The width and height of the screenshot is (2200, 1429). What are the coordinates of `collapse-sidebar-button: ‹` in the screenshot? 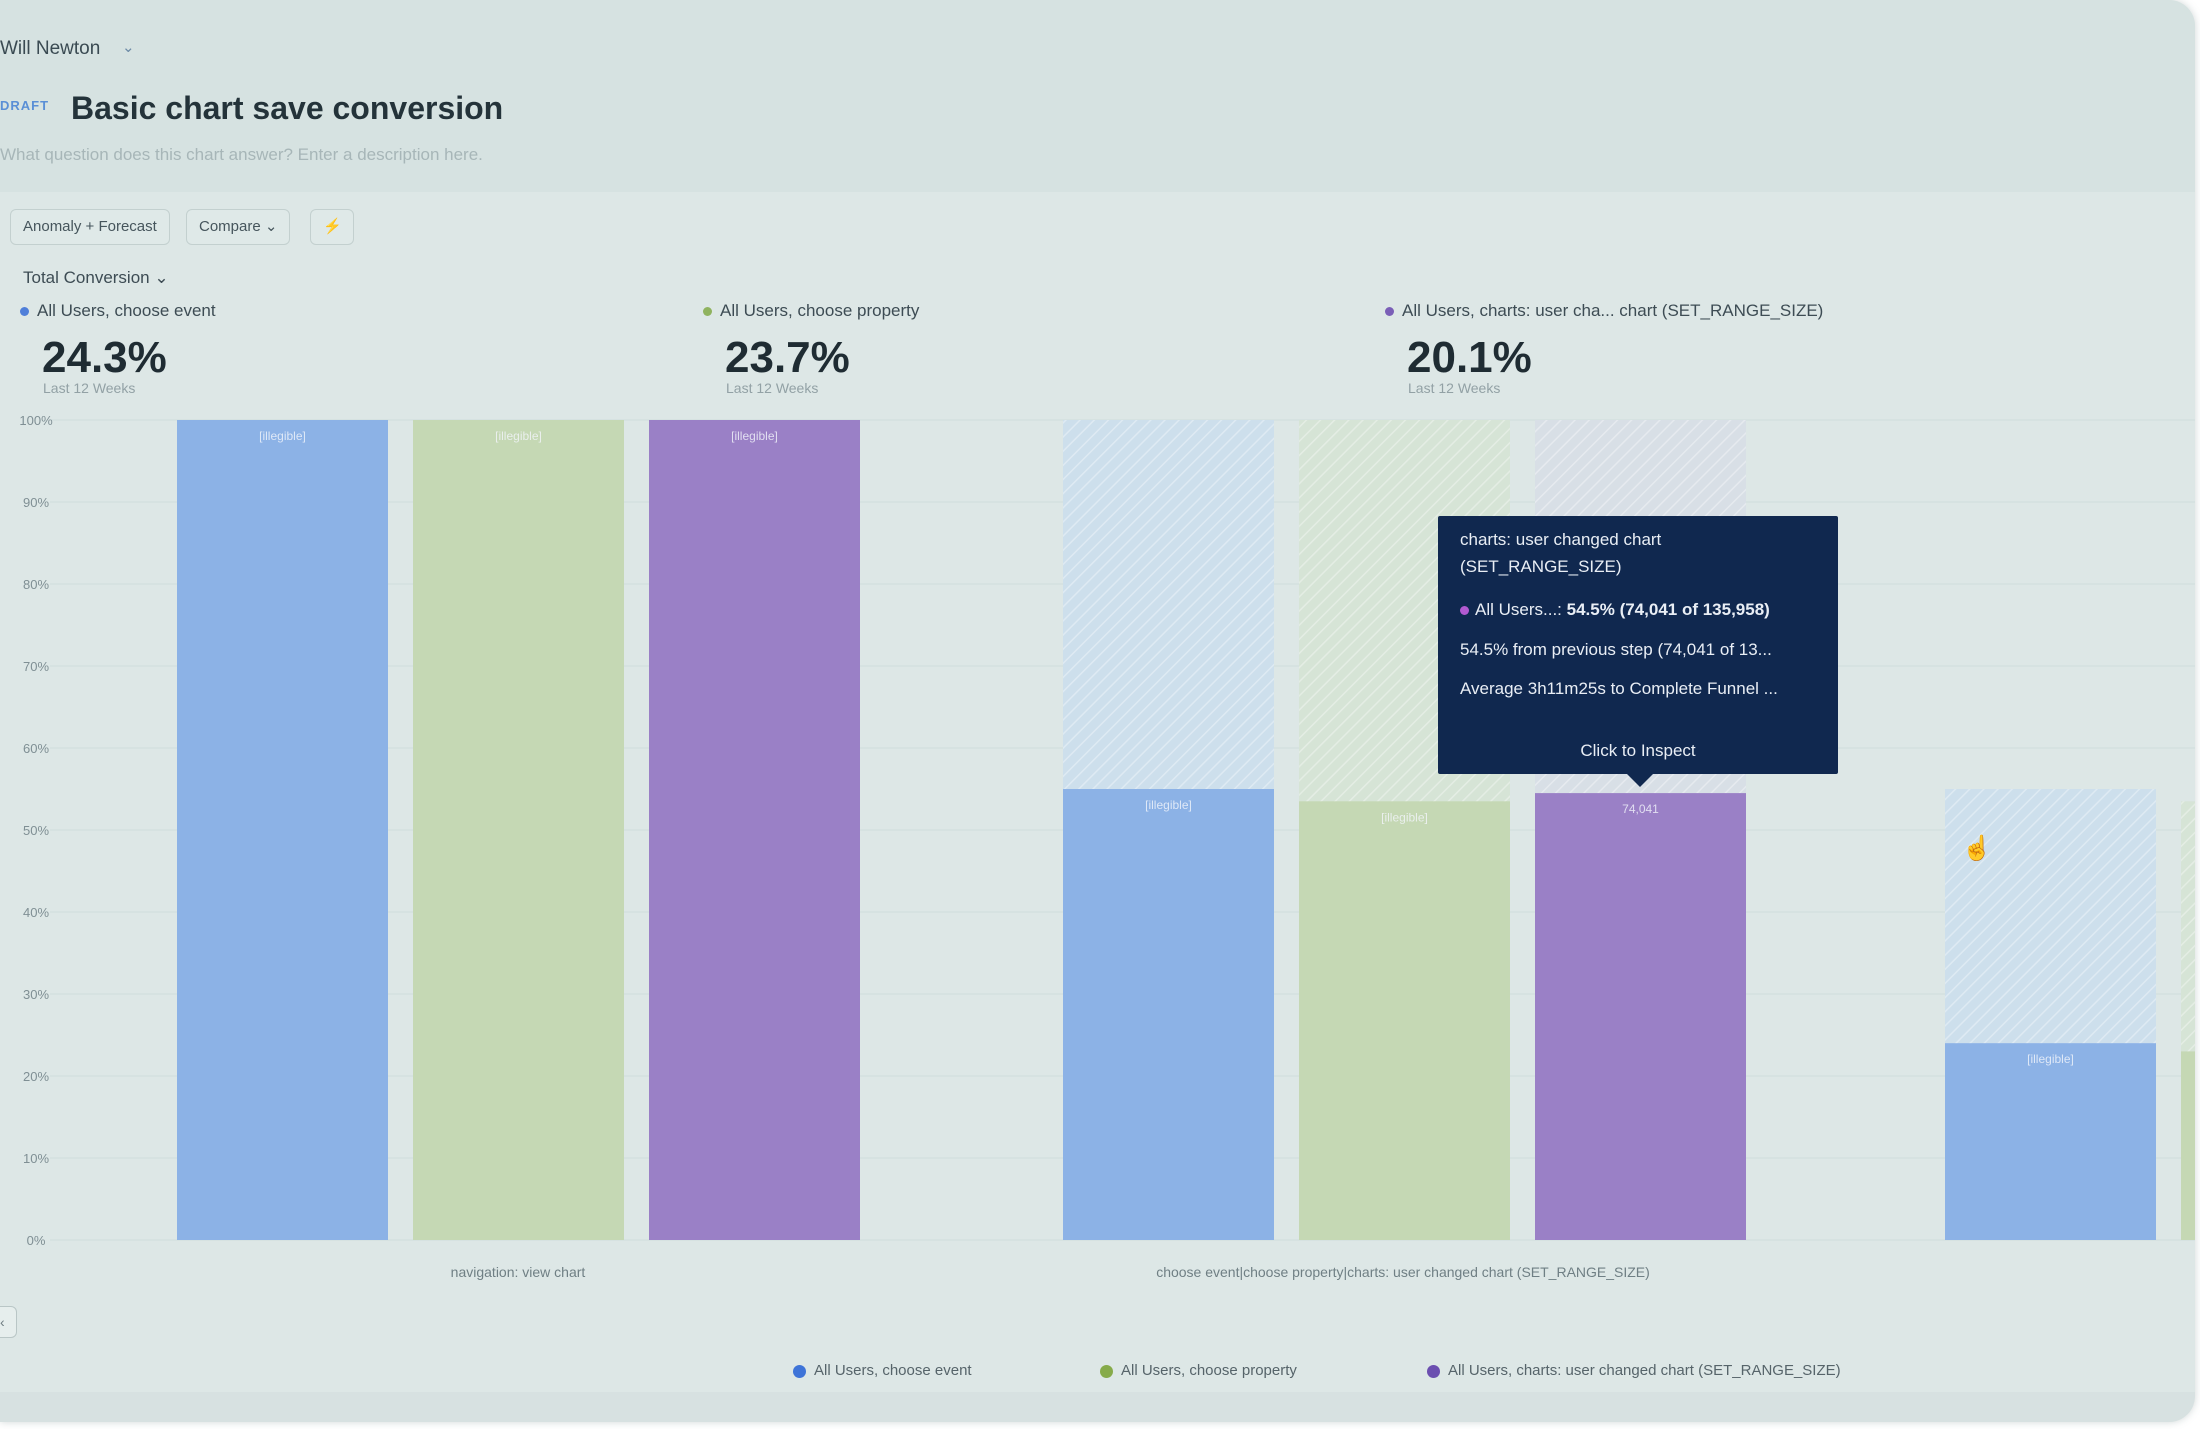 It's located at (8, 1322).